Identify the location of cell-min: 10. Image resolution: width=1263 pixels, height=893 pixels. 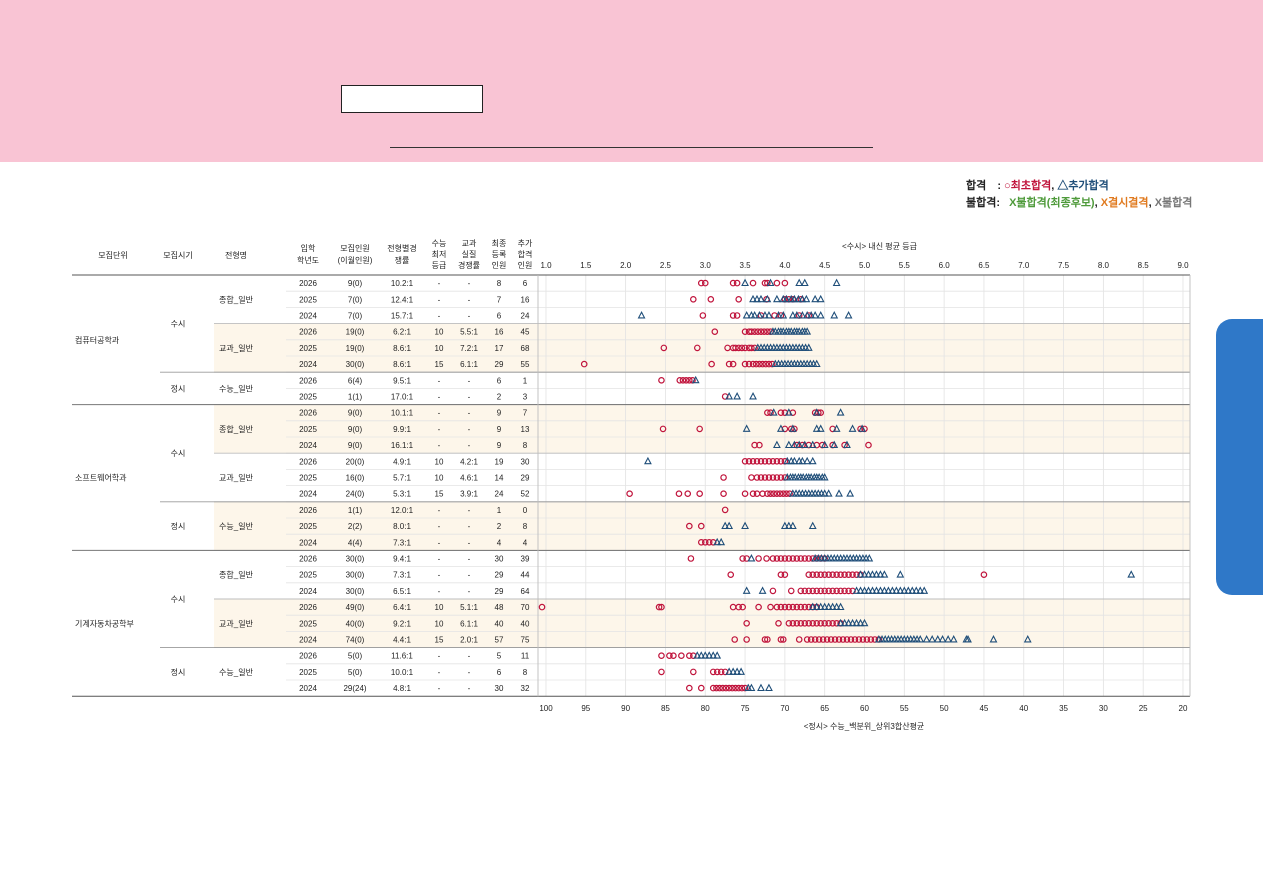
(439, 607).